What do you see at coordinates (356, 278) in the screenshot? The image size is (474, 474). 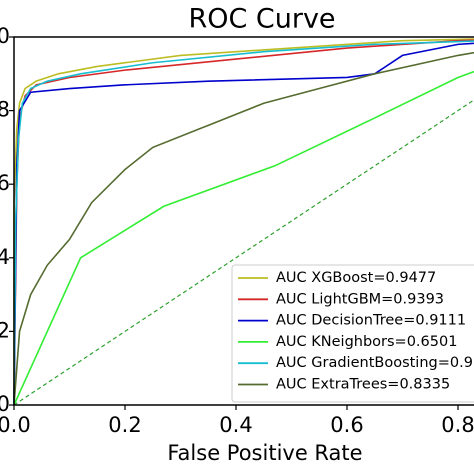 I see `legend-label: AUC XGBoost=0.9477` at bounding box center [356, 278].